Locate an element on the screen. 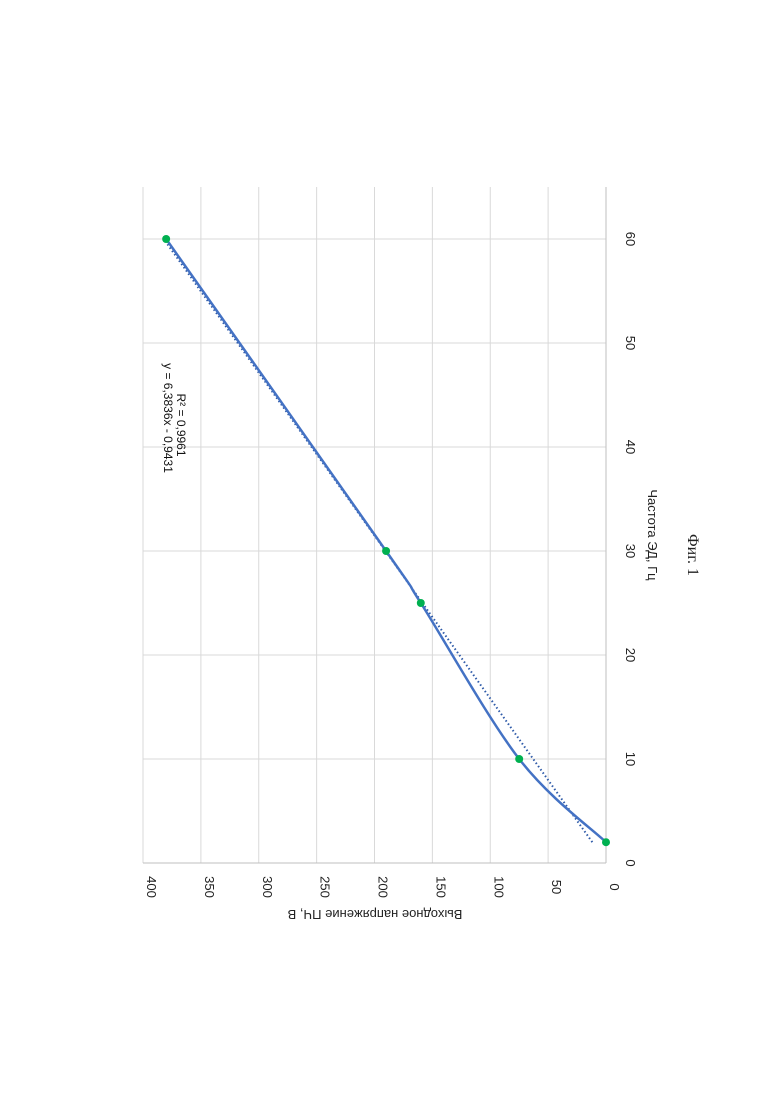 The width and height of the screenshot is (780, 1103). y-tick-label: 50 is located at coordinates (556, 887).